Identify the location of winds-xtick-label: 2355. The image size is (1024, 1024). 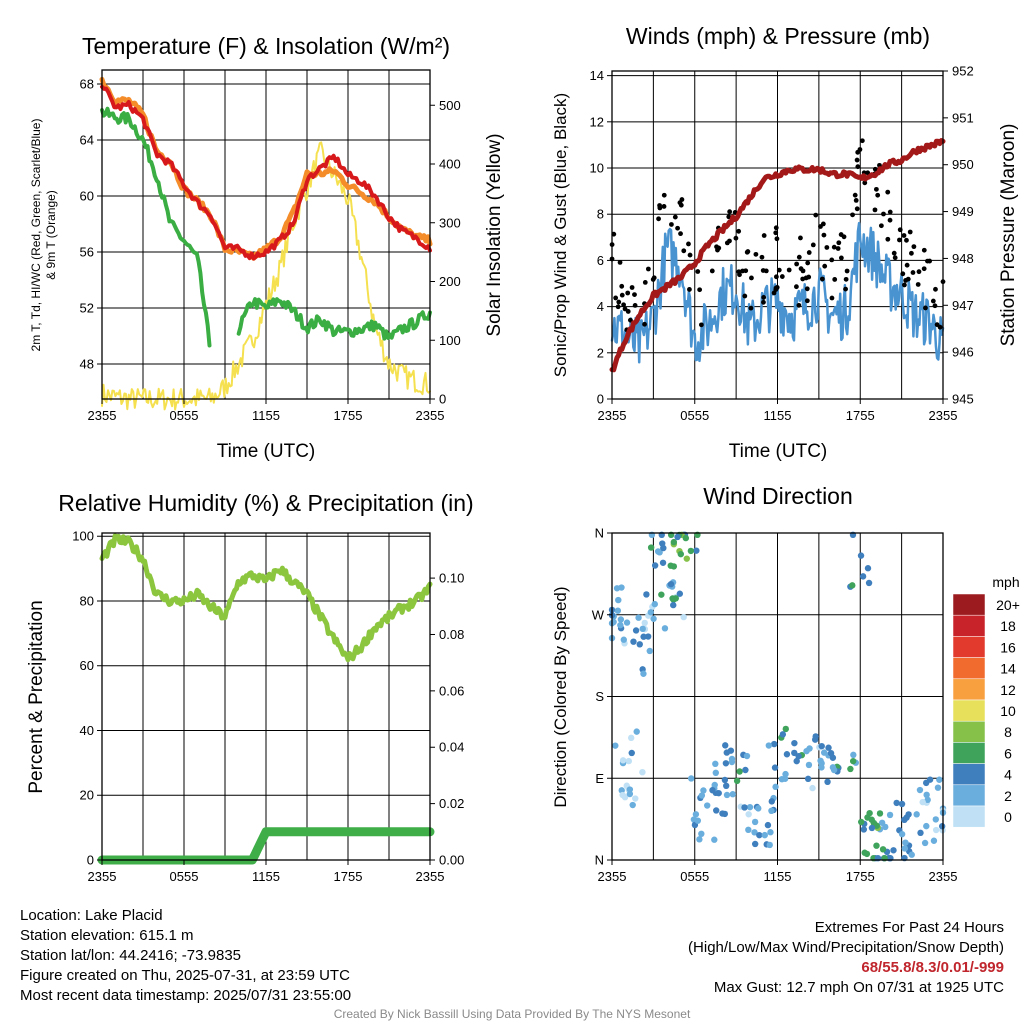
(943, 415).